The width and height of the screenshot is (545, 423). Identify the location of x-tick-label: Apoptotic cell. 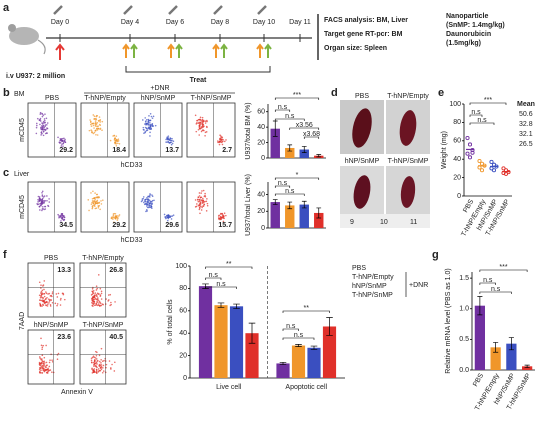
(306, 387).